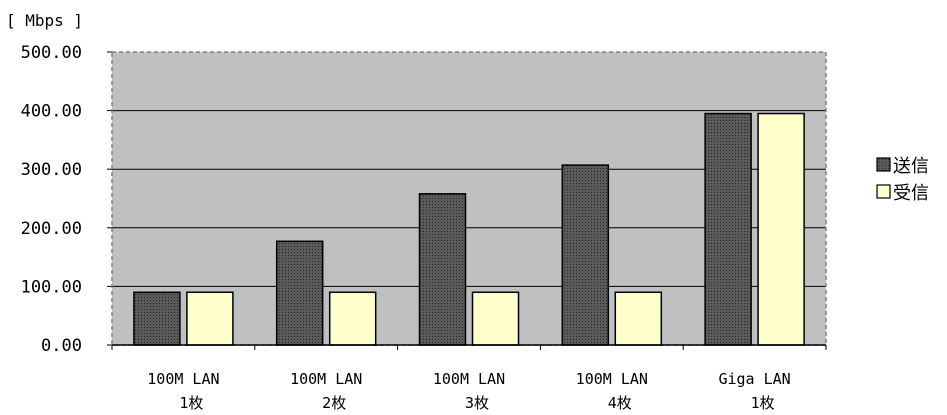 The height and width of the screenshot is (415, 947). What do you see at coordinates (51, 287) in the screenshot?
I see `y-tick-label: 100.00` at bounding box center [51, 287].